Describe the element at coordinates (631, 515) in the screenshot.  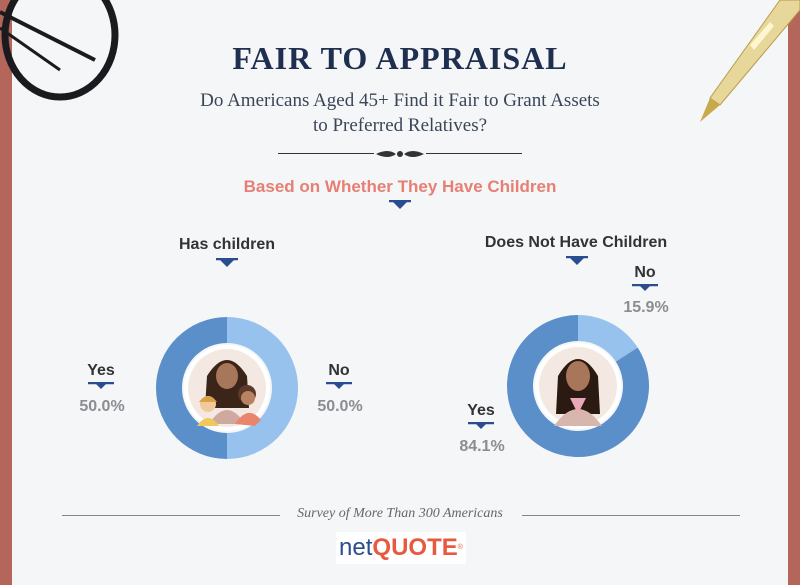
I see `footer-line-right` at that location.